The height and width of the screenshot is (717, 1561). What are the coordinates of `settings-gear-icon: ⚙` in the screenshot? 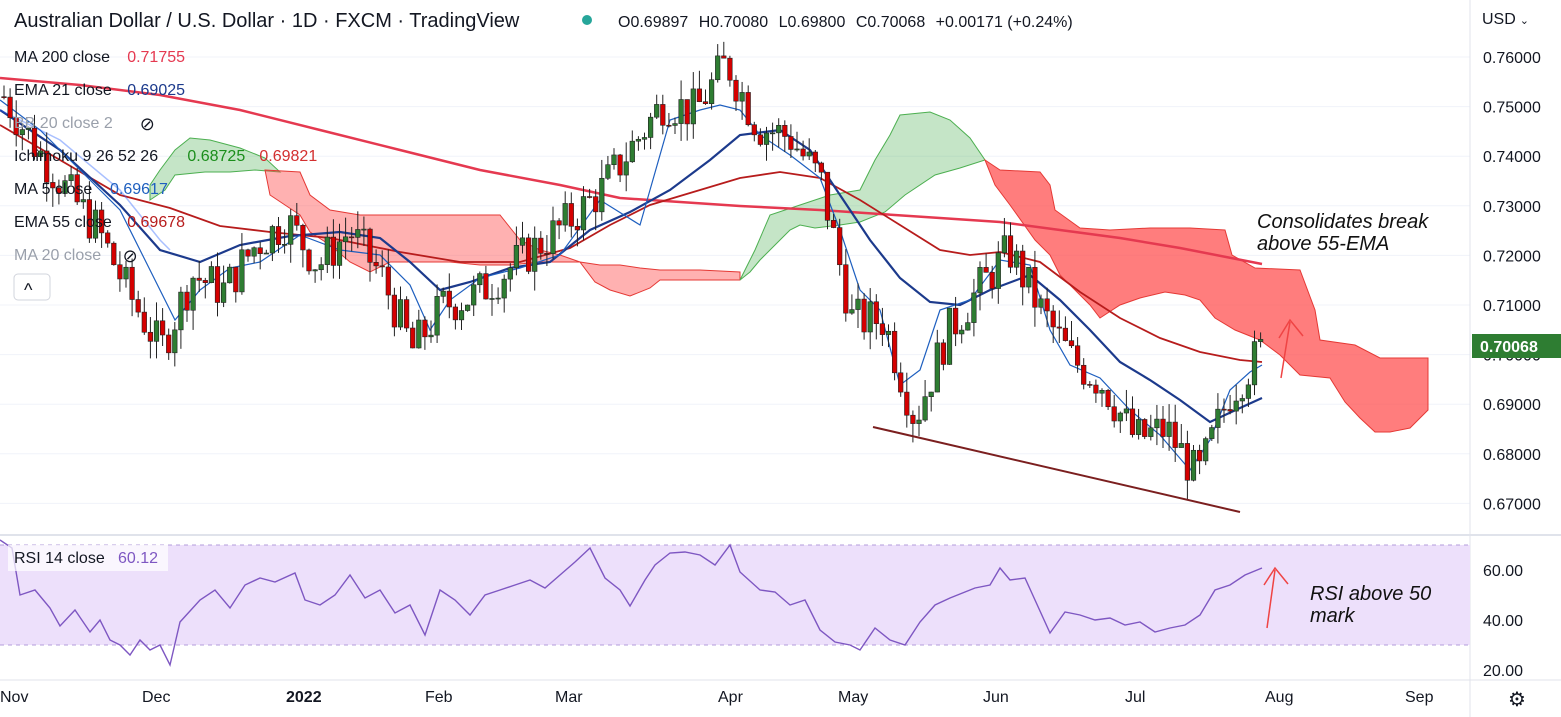 It's located at (1517, 700).